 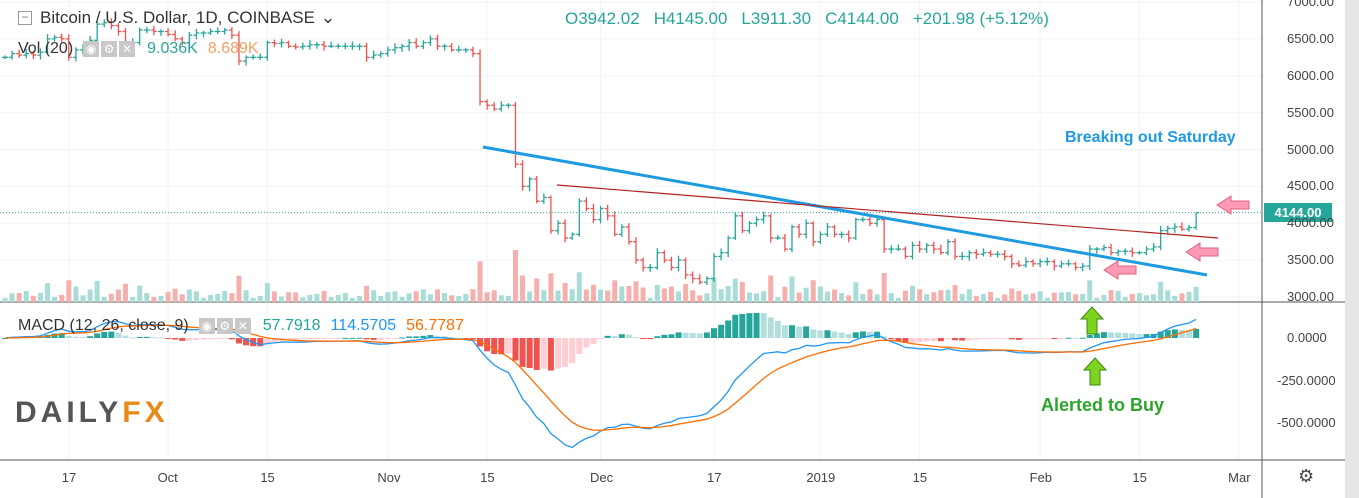 What do you see at coordinates (862, 18) in the screenshot?
I see `close-value: C4144.00` at bounding box center [862, 18].